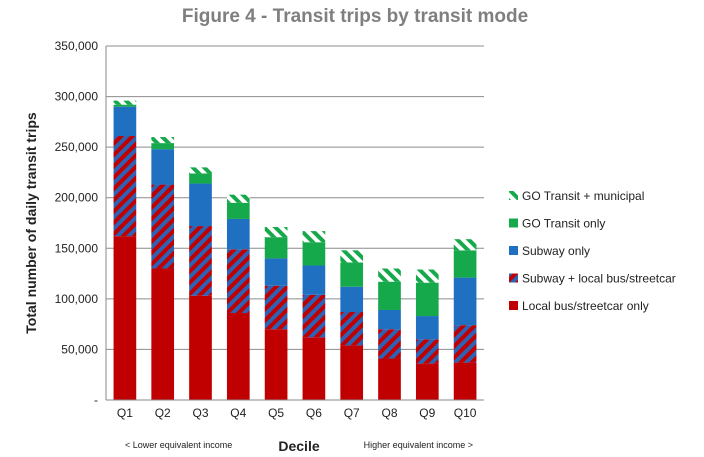 This screenshot has width=704, height=457. What do you see at coordinates (465, 344) in the screenshot?
I see `bar-q10-subway-local-bus-streetcar` at bounding box center [465, 344].